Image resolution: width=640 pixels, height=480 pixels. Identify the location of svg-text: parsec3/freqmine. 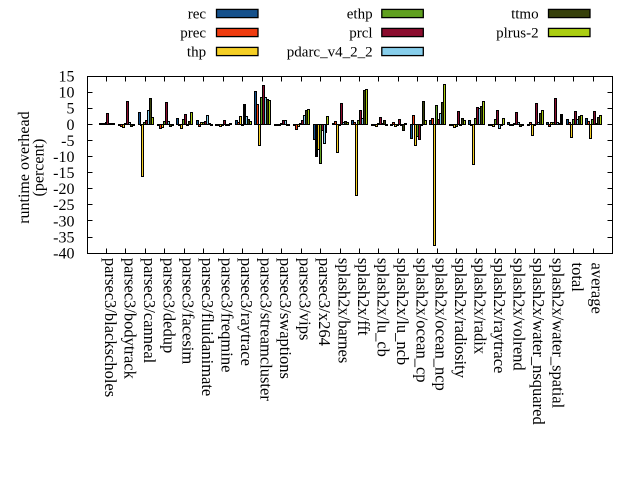
(227, 315).